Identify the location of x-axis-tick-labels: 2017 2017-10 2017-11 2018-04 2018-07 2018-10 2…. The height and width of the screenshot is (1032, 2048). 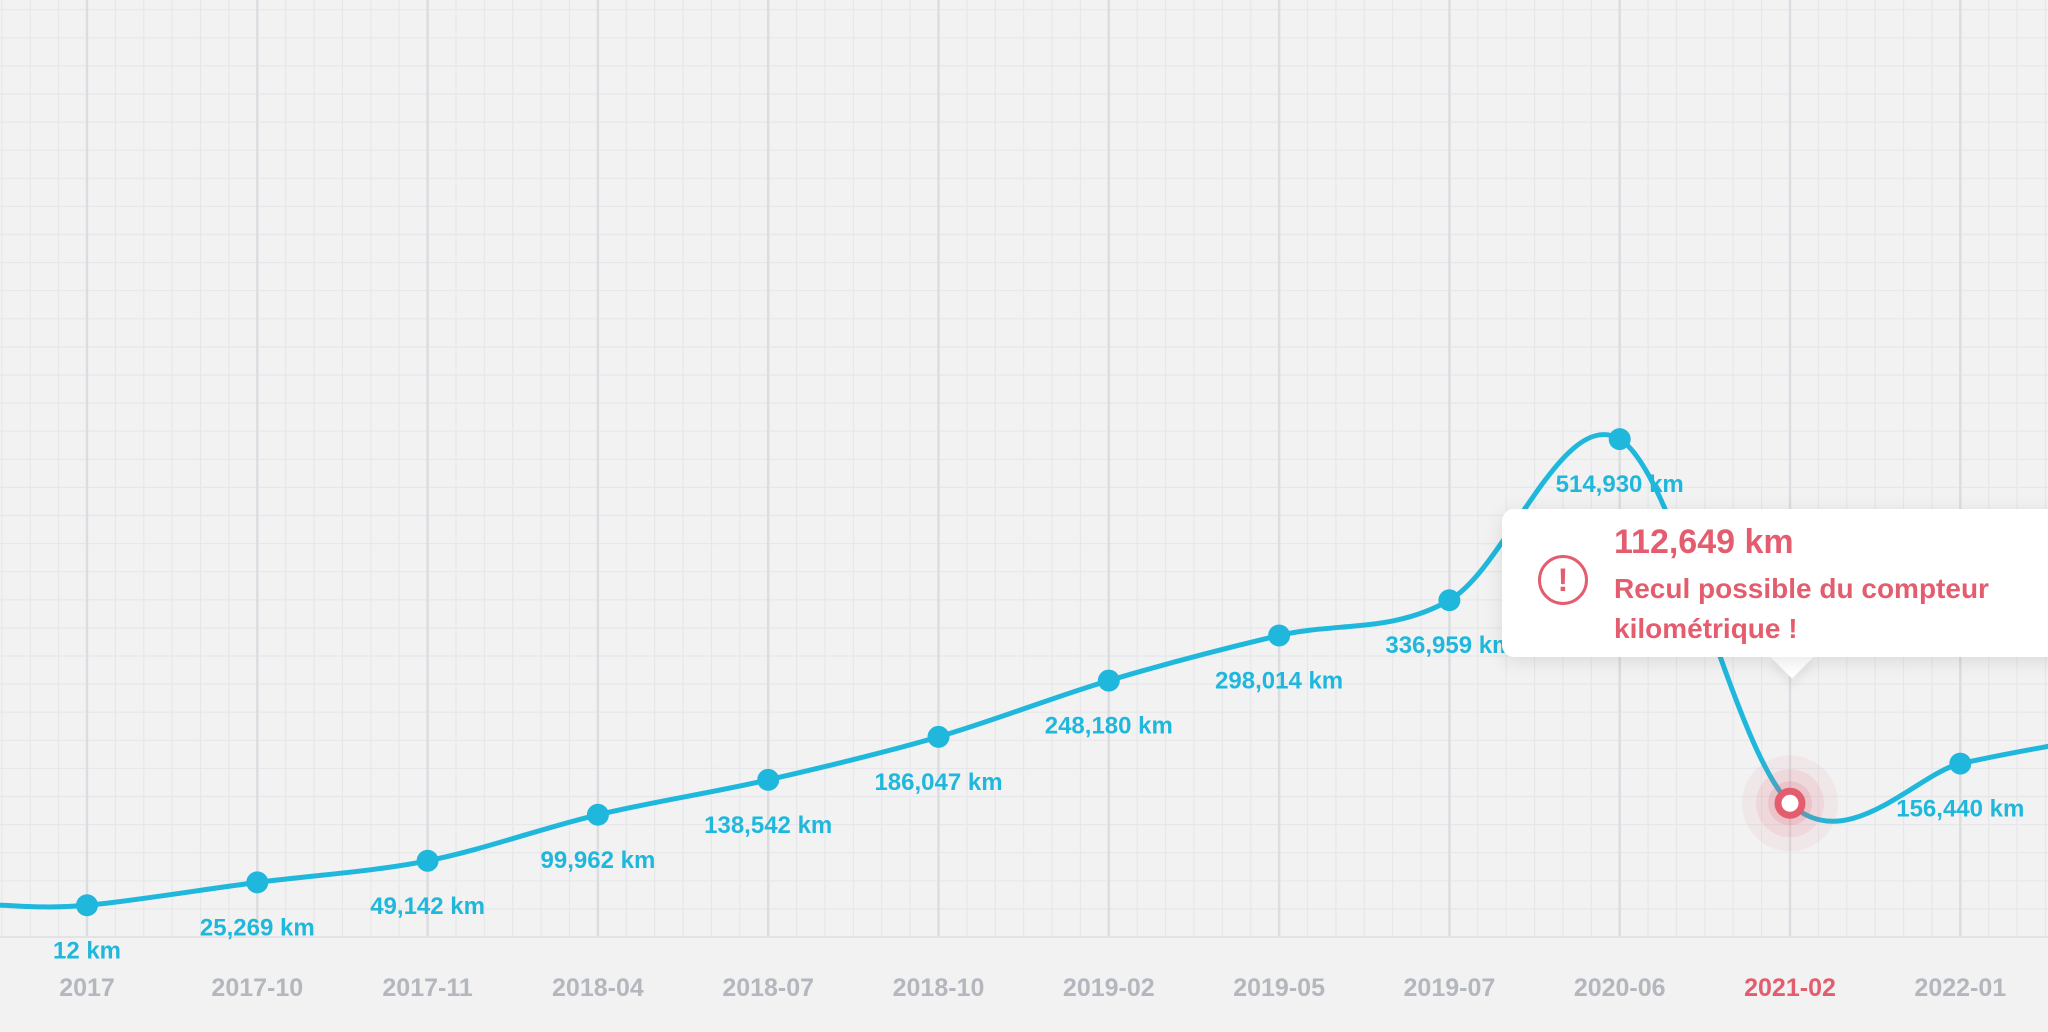
(1032, 988).